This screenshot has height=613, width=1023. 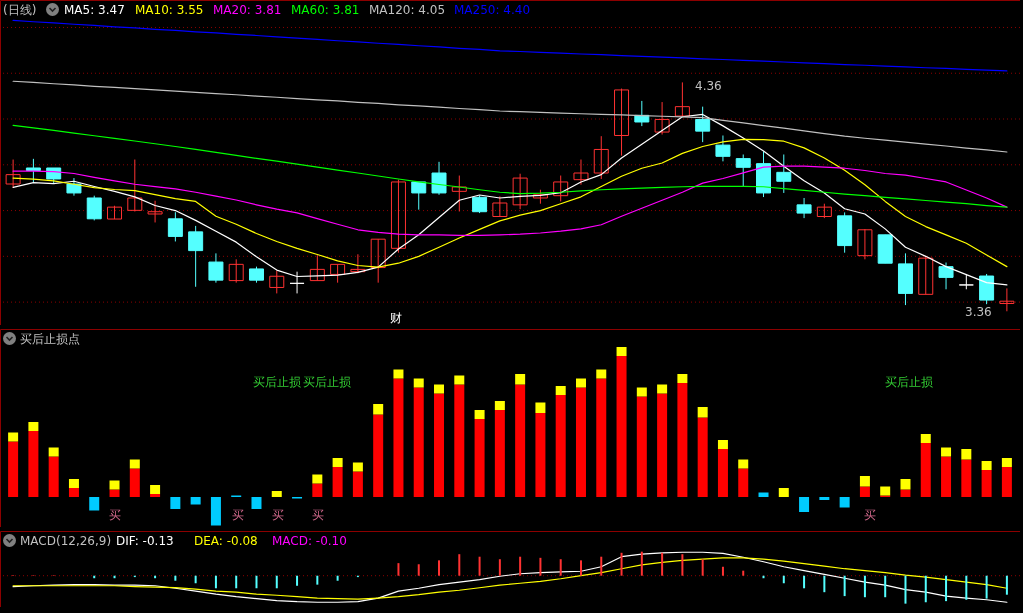 I want to click on annotation: 4.36, so click(x=708, y=86).